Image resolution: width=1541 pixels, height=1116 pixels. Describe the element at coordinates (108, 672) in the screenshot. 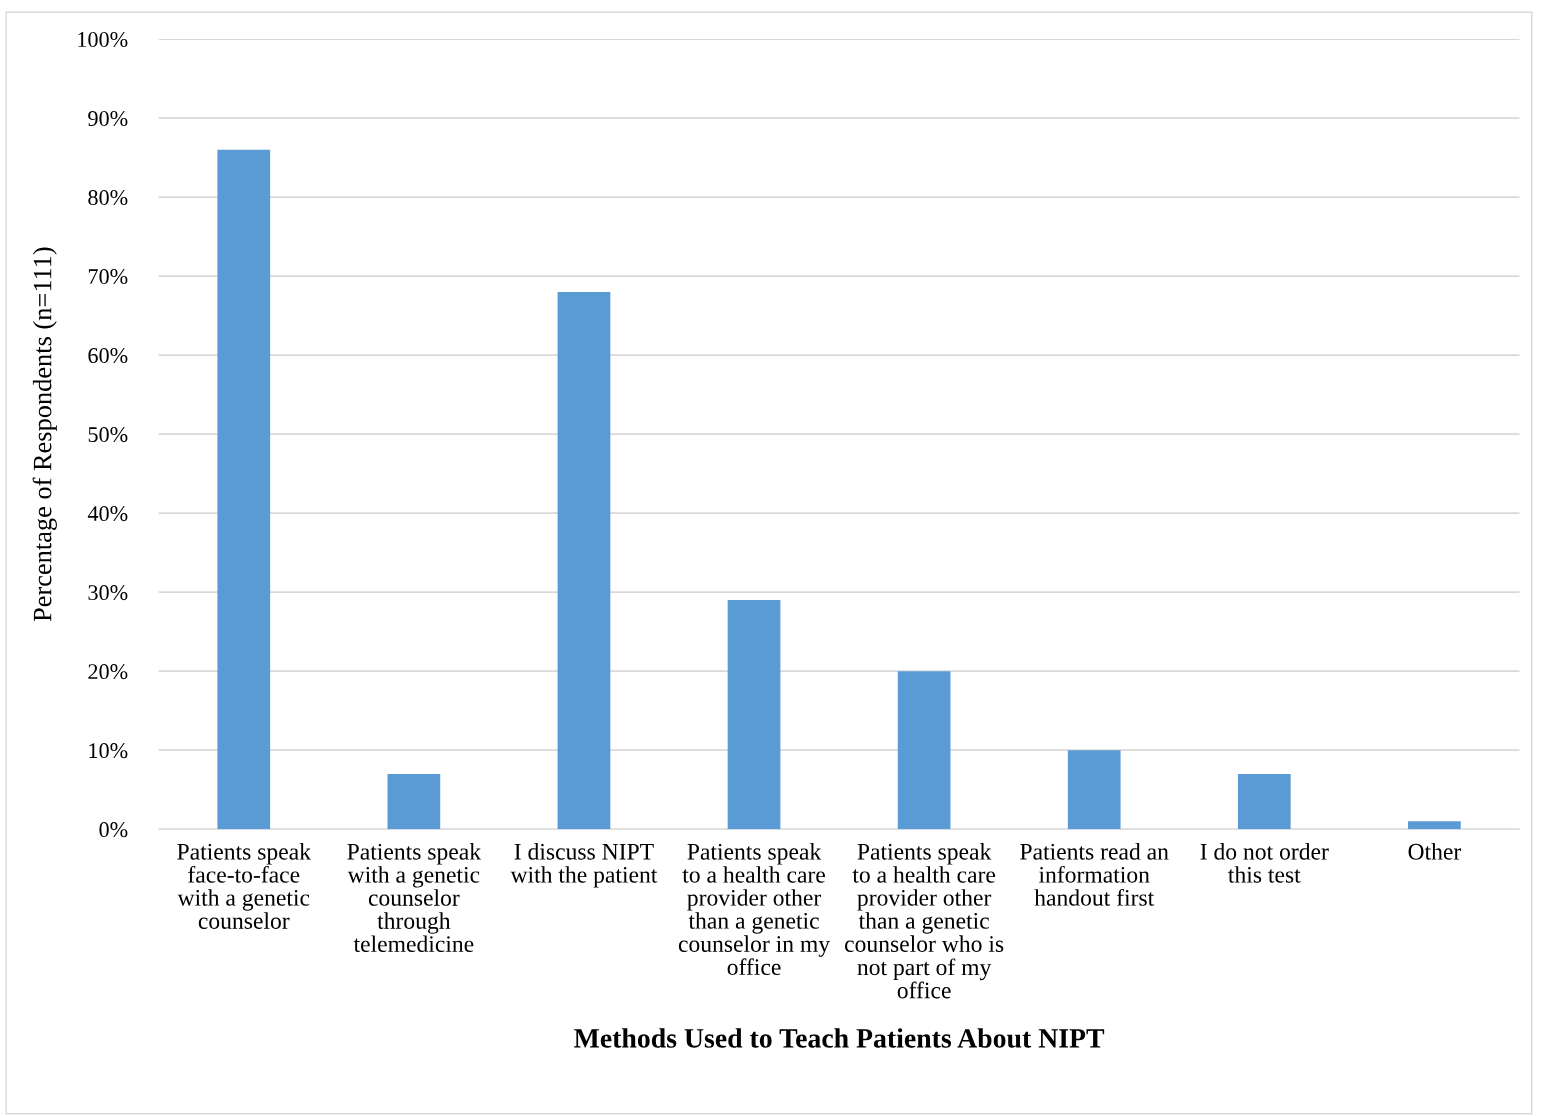

I see `y-tick-label: 20%` at that location.